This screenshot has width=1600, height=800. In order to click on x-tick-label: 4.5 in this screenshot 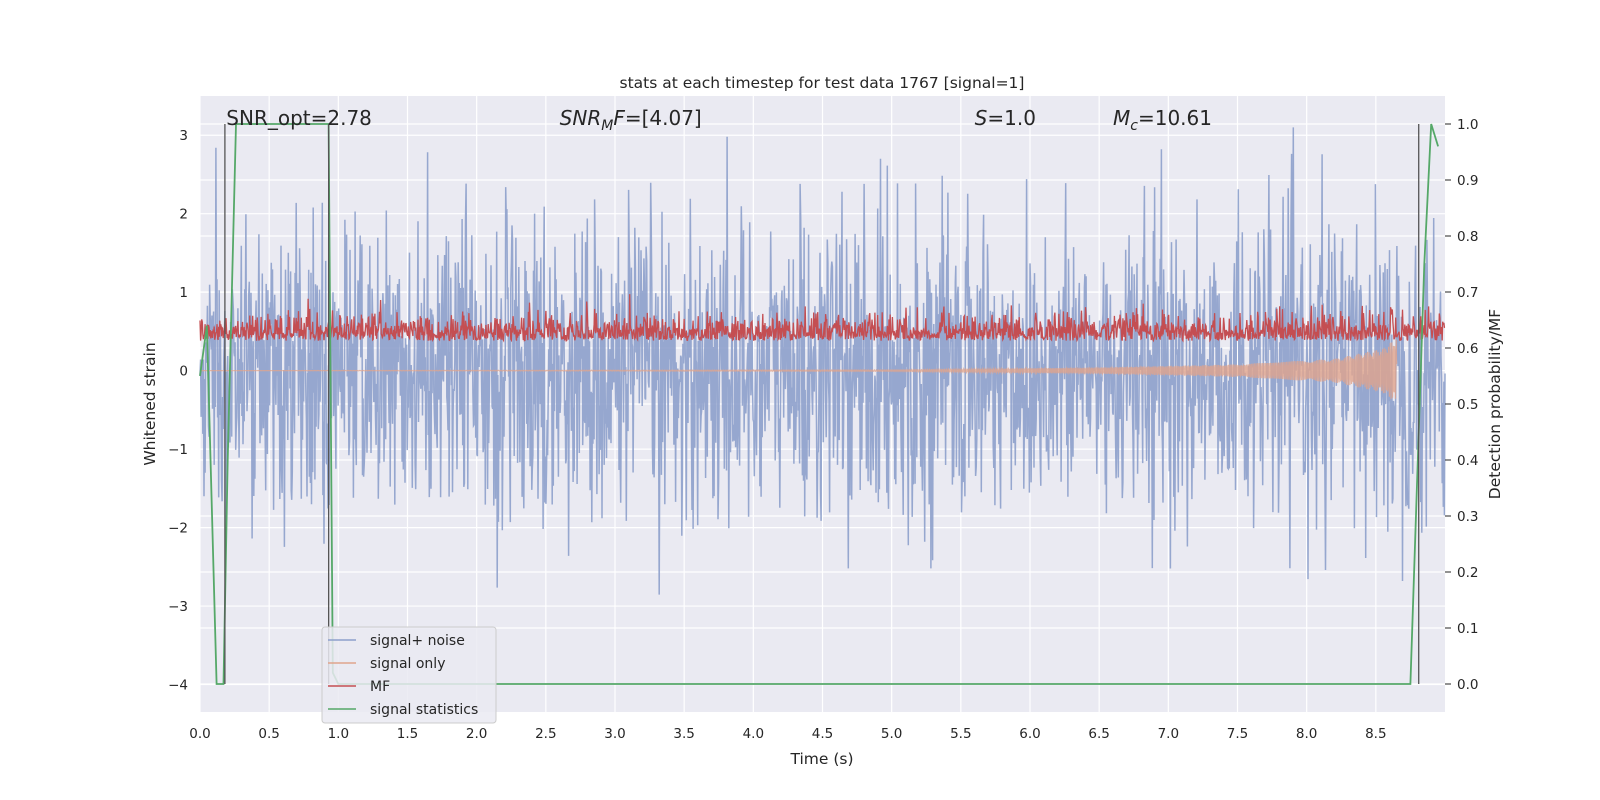, I will do `click(822, 734)`.